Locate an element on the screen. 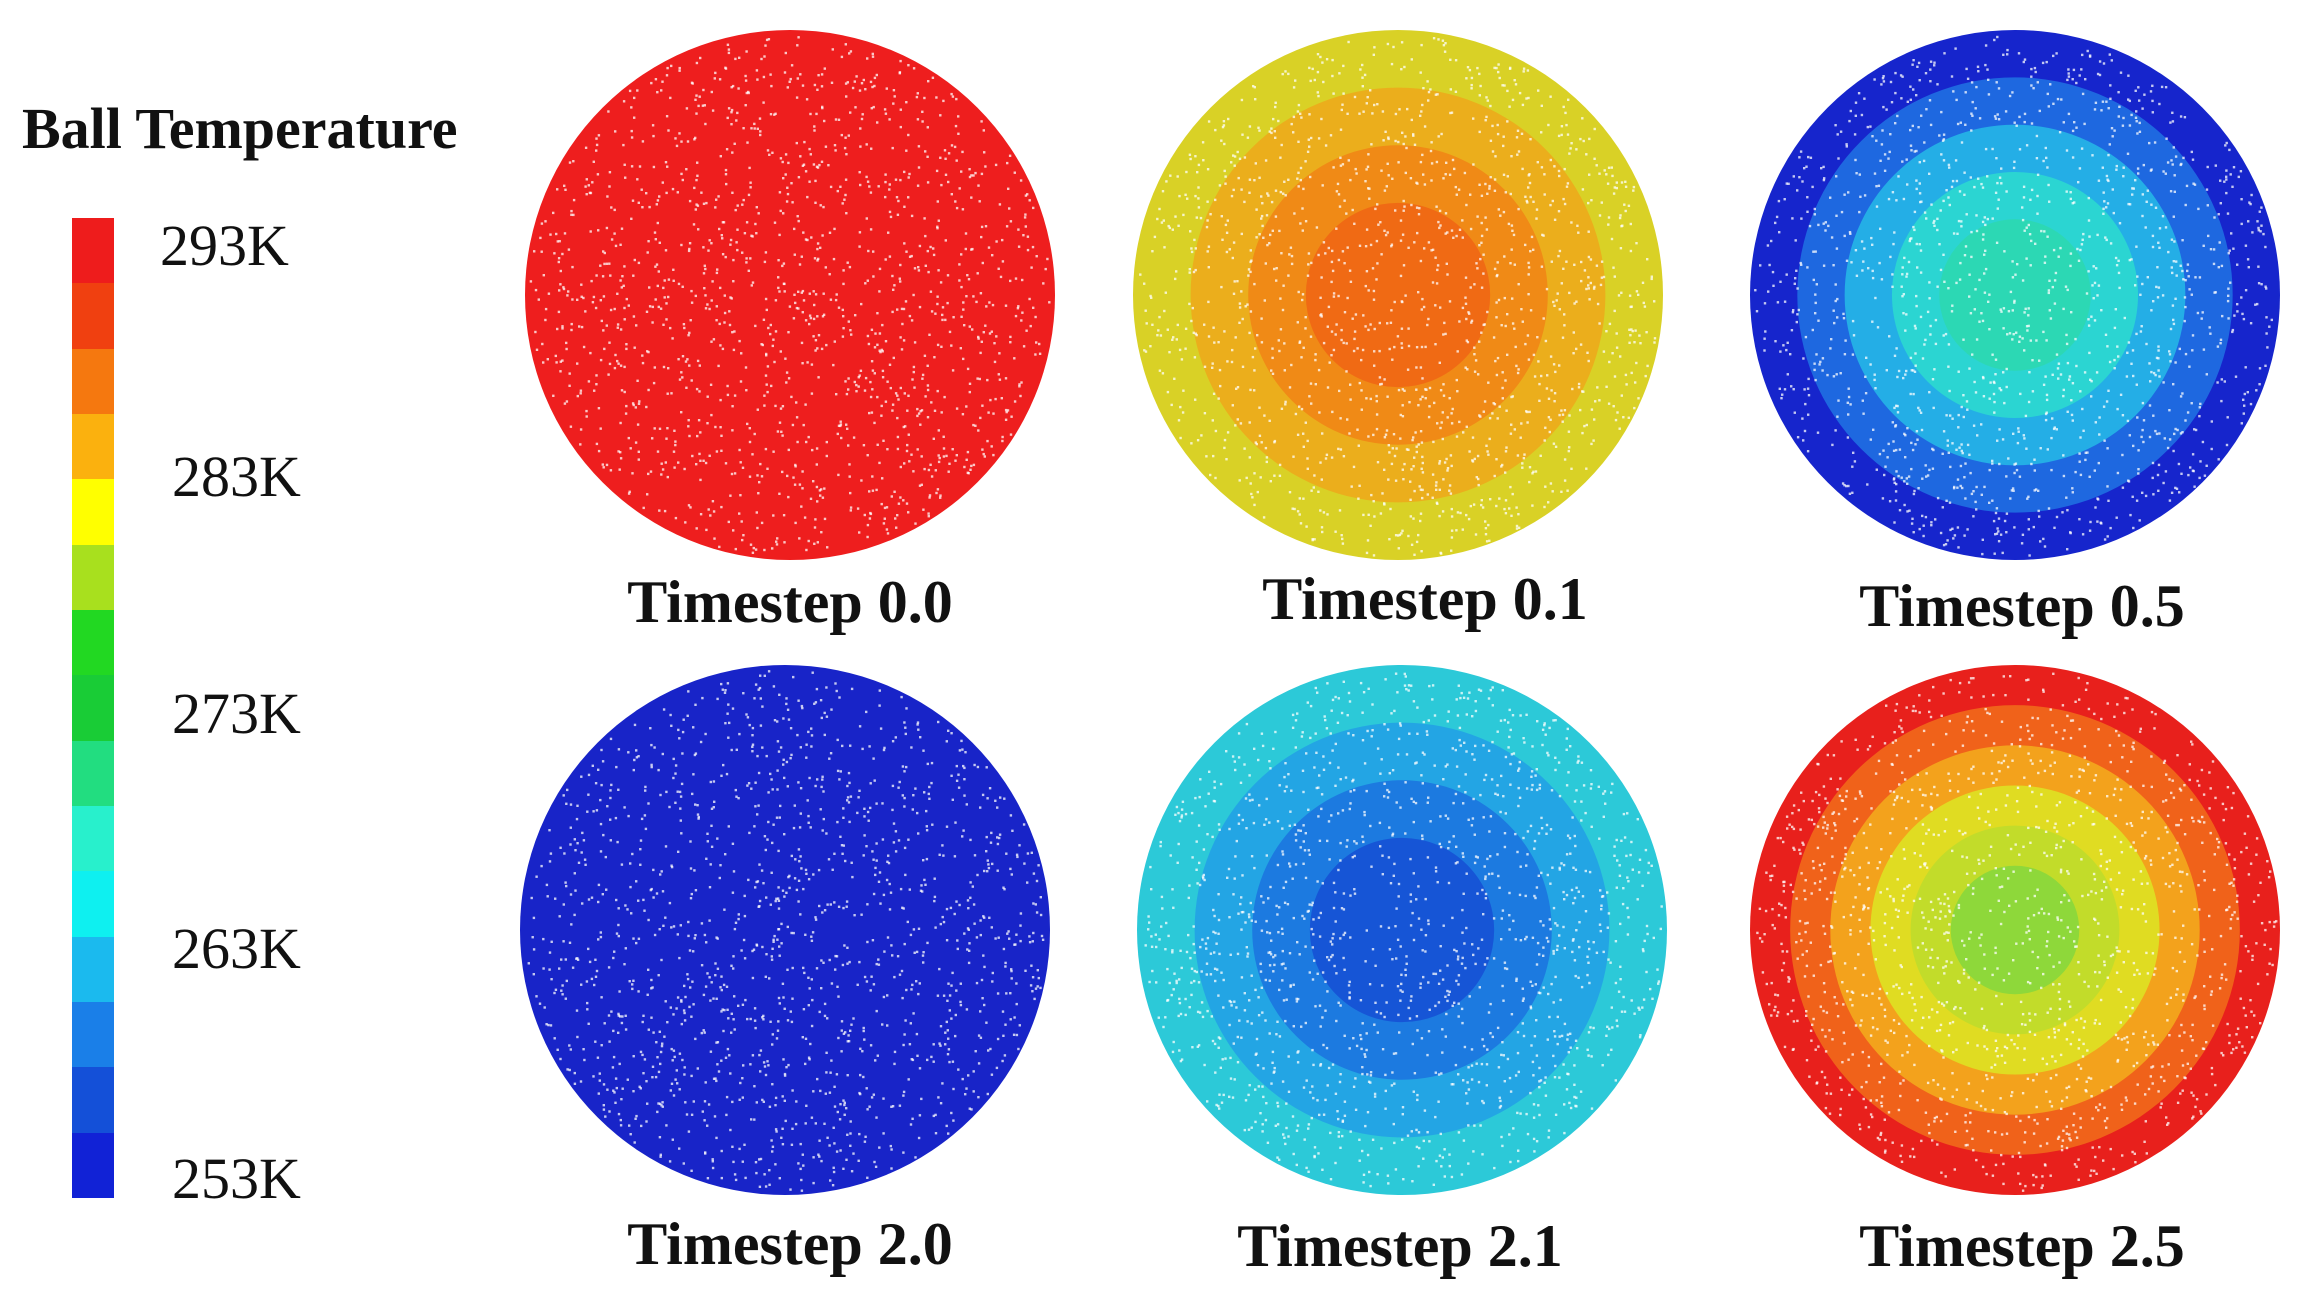 This screenshot has width=2304, height=1297. tick-label-273: 273K is located at coordinates (236, 713).